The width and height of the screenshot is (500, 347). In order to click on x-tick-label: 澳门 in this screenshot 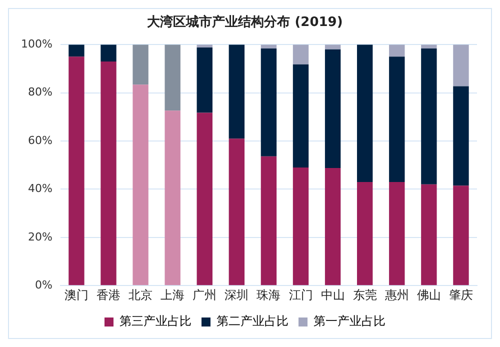, I will do `click(76, 295)`.